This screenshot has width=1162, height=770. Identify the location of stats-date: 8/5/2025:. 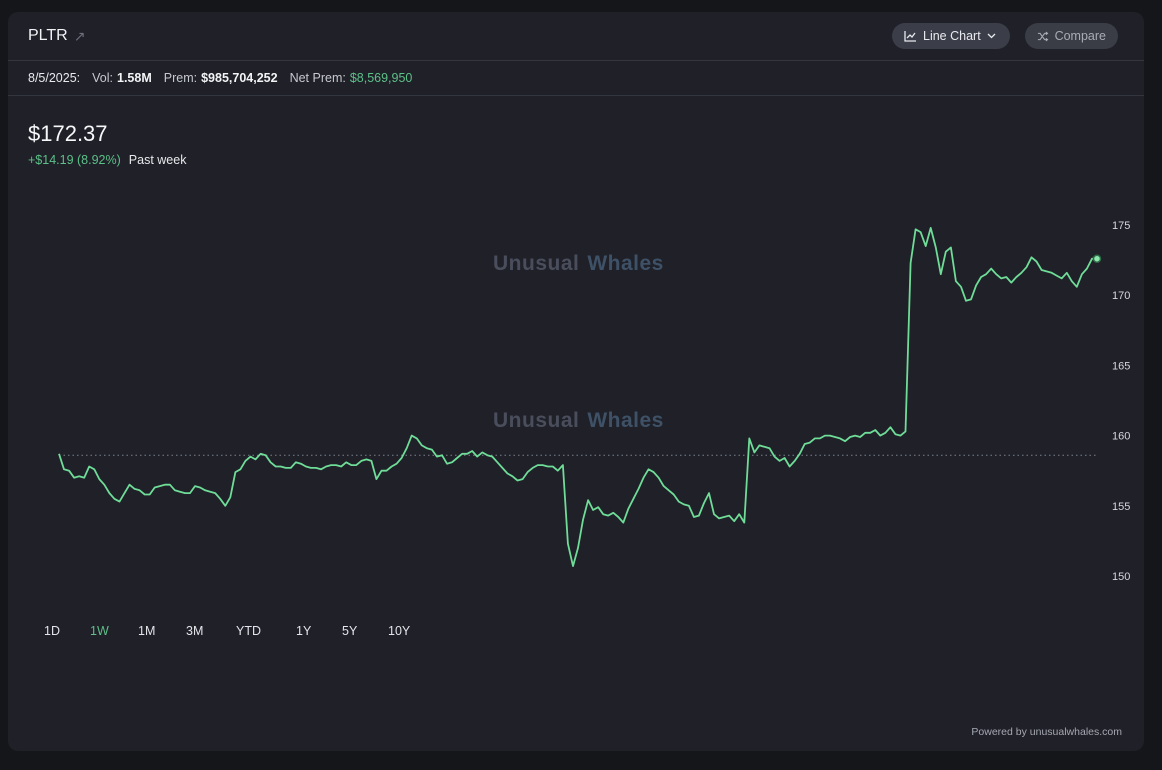
(54, 78).